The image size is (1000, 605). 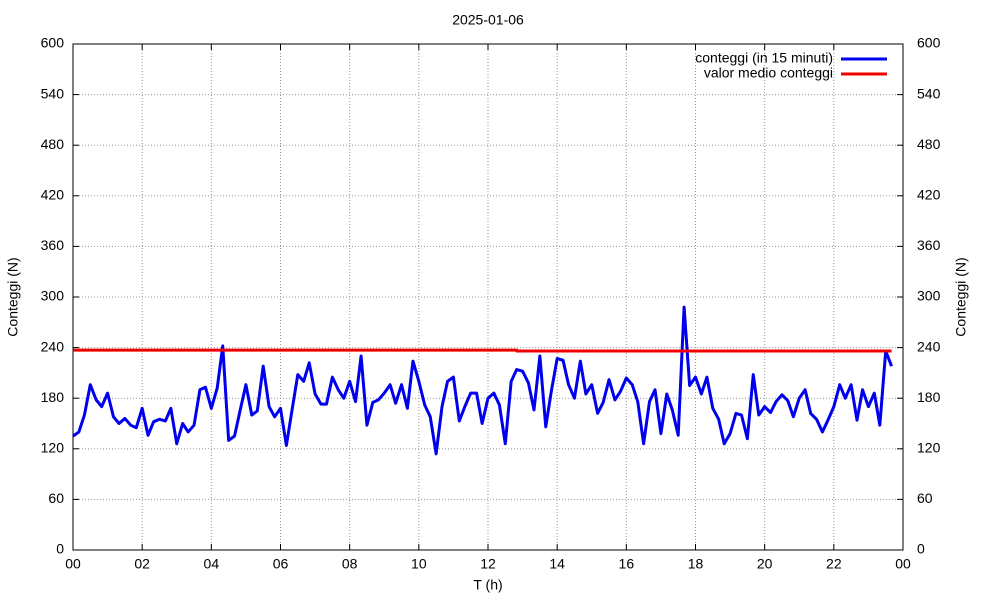 What do you see at coordinates (53, 448) in the screenshot?
I see `y-tick-label: 120` at bounding box center [53, 448].